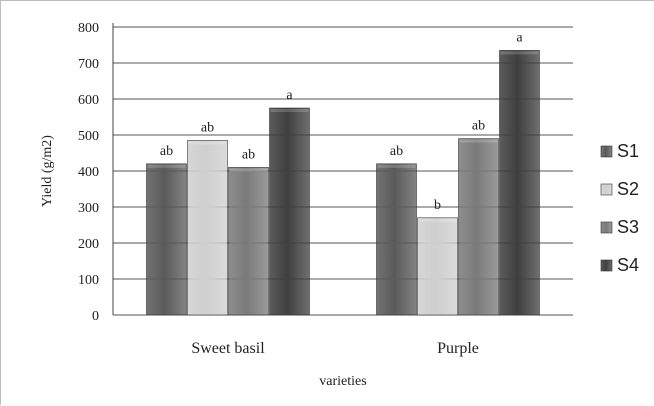 The image size is (654, 406). I want to click on bar-s1-sweet-basil, so click(166, 239).